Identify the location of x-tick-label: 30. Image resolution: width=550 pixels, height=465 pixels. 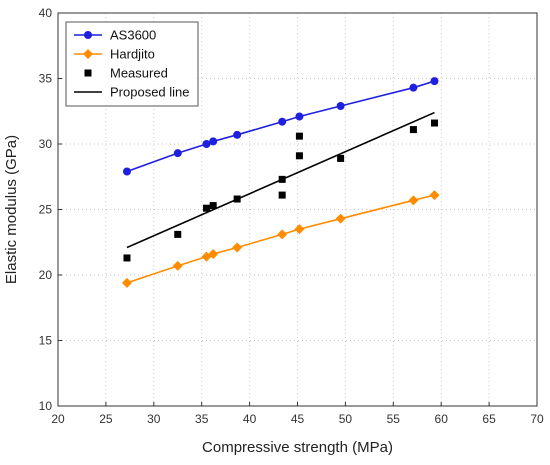
(154, 419).